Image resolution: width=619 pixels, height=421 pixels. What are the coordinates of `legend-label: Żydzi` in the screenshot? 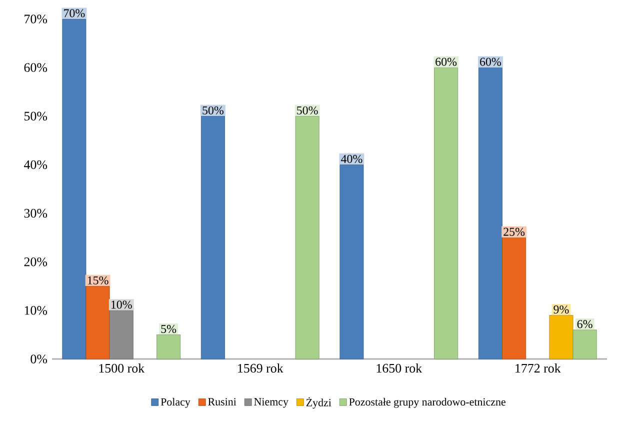 It's located at (319, 403).